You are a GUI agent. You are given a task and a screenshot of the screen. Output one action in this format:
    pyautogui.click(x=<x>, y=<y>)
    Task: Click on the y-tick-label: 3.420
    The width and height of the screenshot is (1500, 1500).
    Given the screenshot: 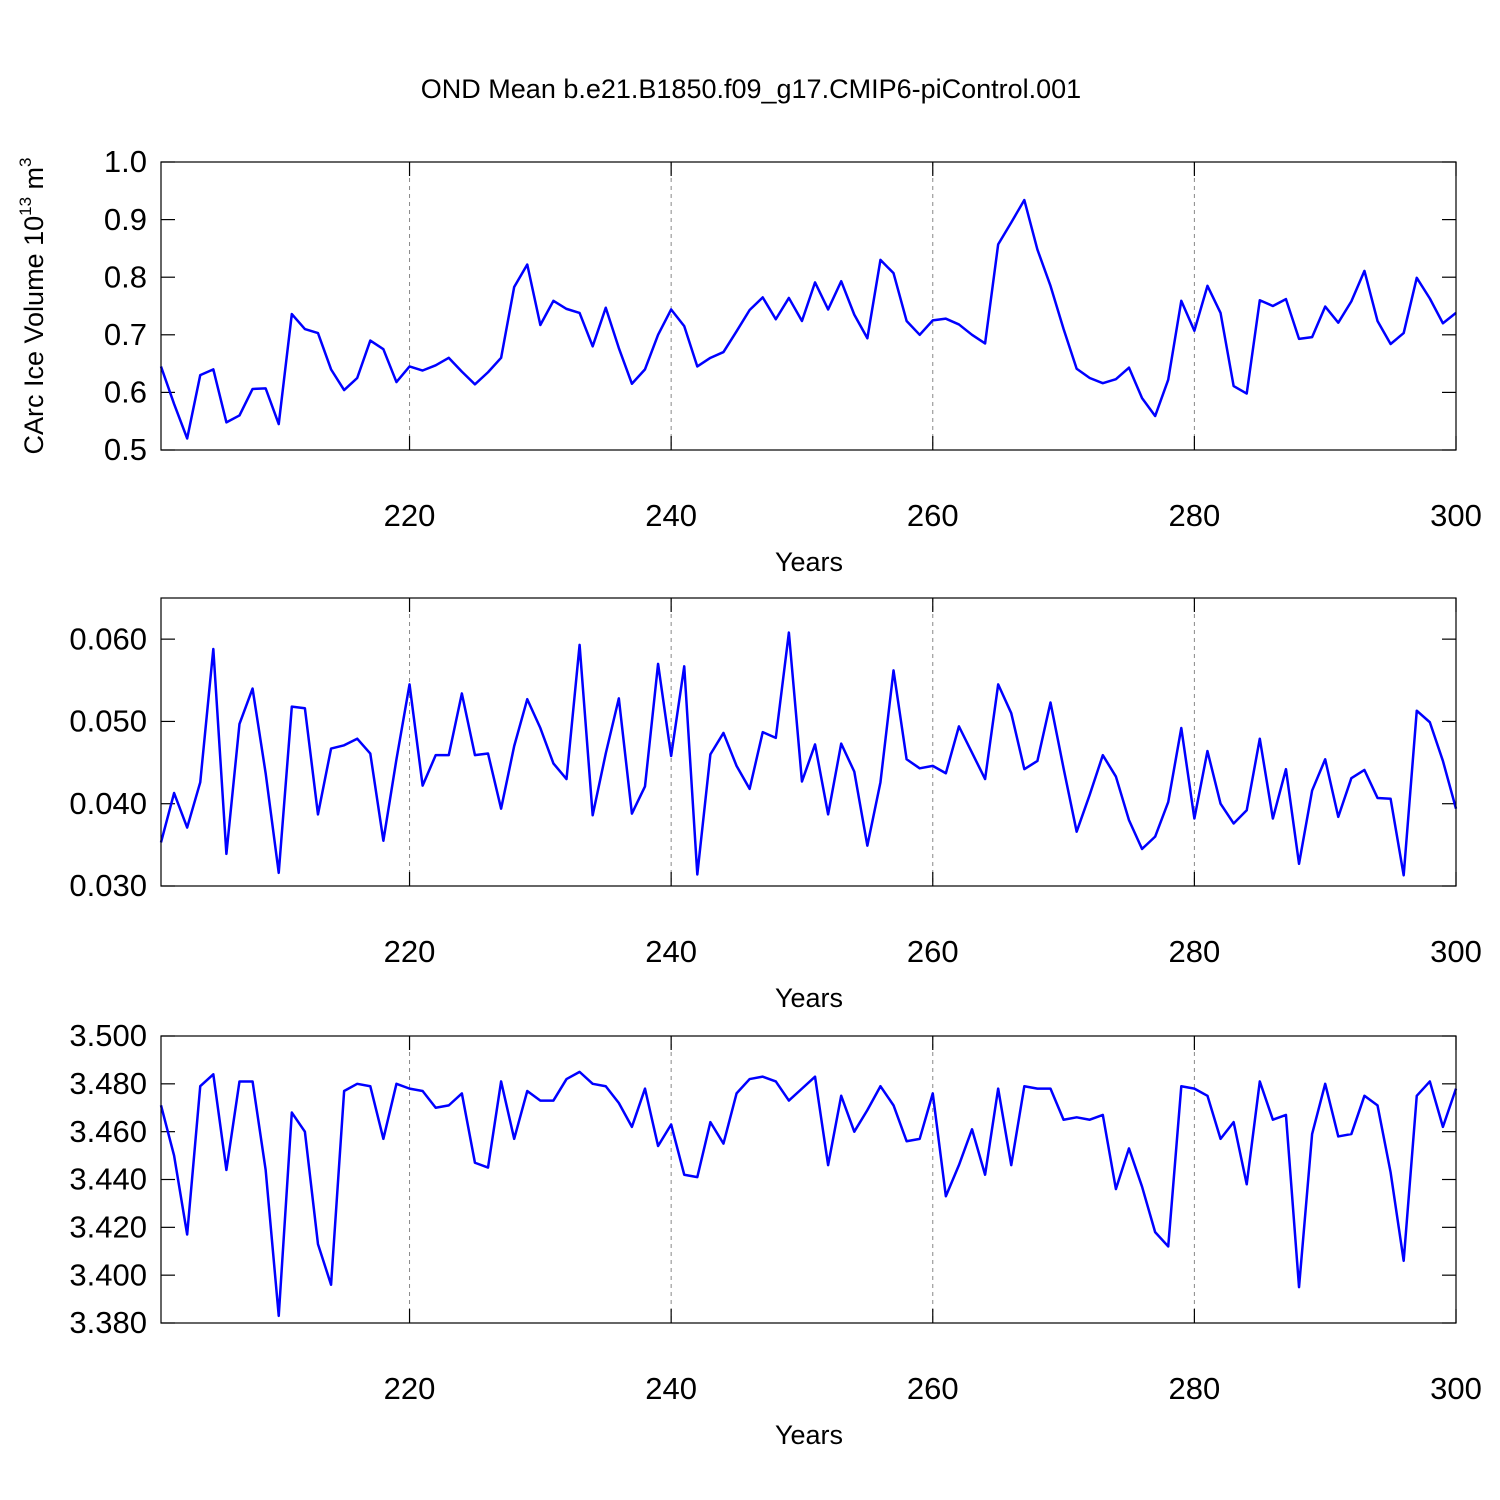 What is the action you would take?
    pyautogui.click(x=108, y=1227)
    